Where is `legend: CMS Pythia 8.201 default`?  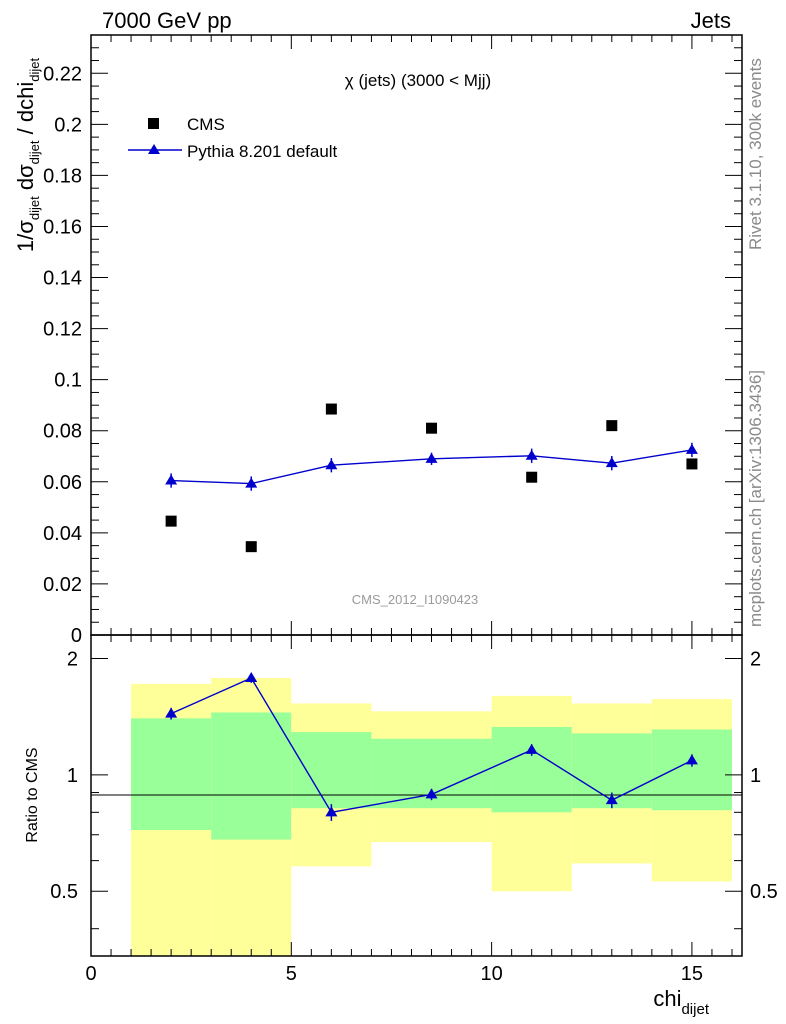 legend: CMS Pythia 8.201 default is located at coordinates (233, 138).